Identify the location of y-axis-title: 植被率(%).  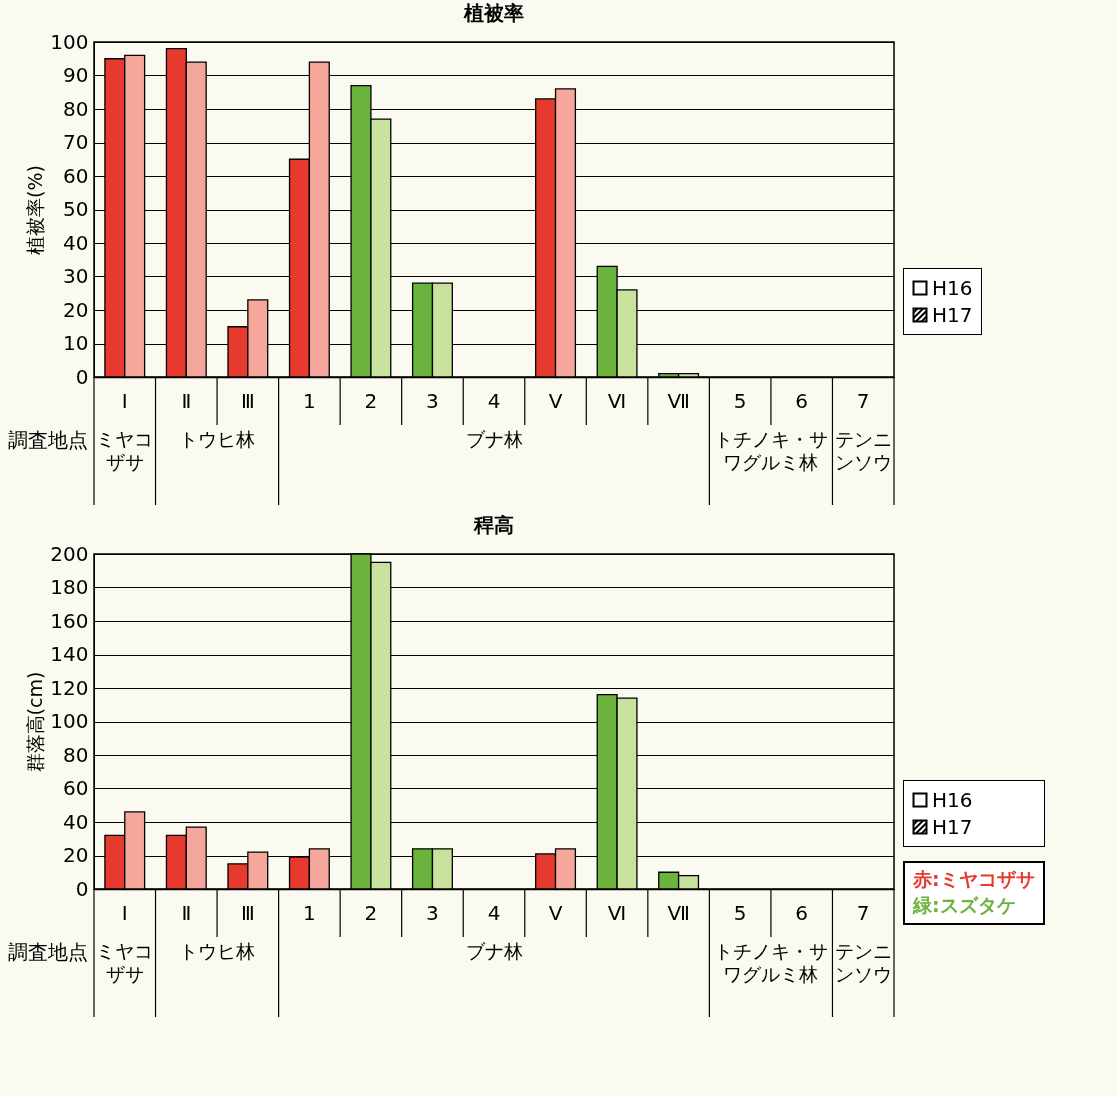
(35, 210).